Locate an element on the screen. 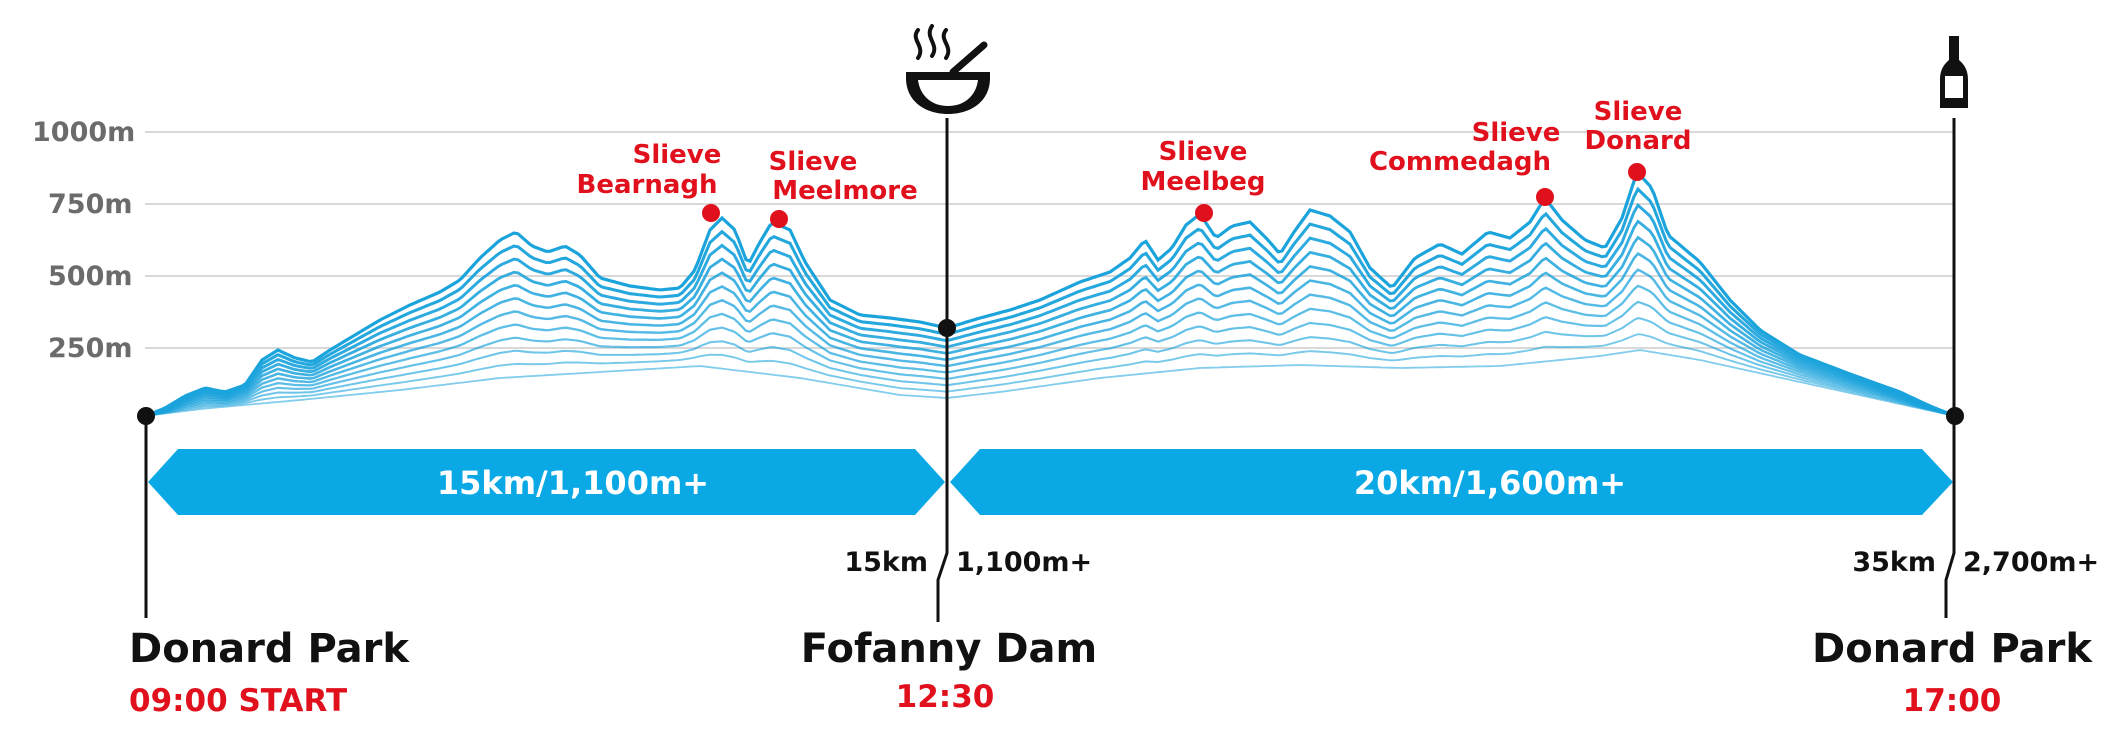  axis-tick-label: 250m is located at coordinates (90, 348).